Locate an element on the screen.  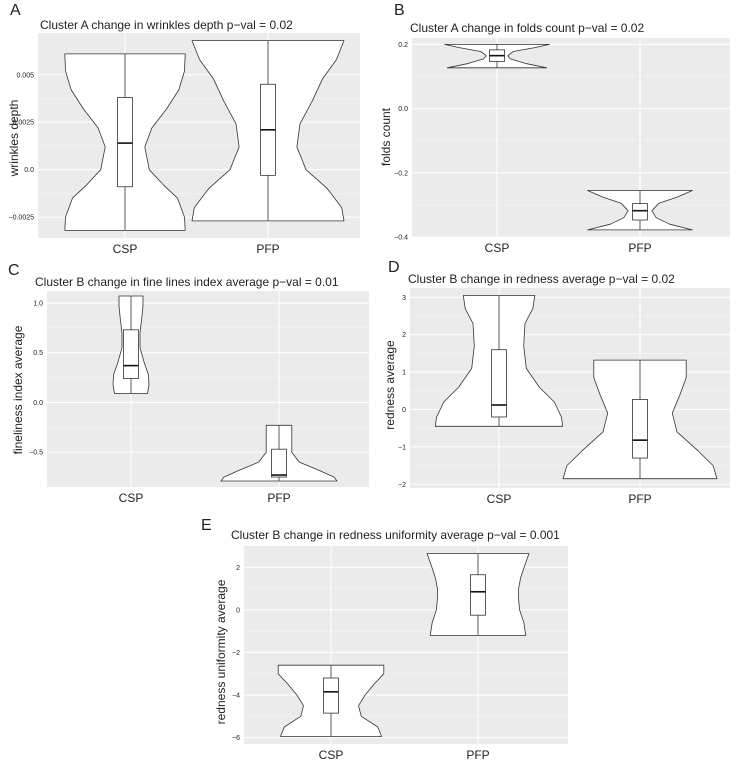
y-tick-label: −0.2 is located at coordinates (401, 173).